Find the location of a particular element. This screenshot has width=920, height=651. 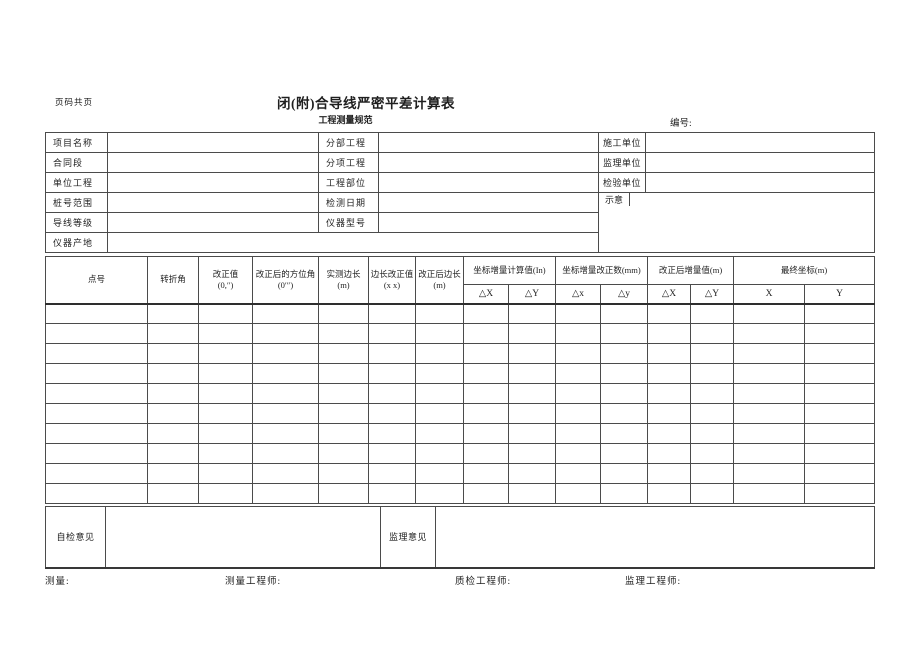

col-header-corrected-side-length: 改正后边长(m) is located at coordinates (439, 280).